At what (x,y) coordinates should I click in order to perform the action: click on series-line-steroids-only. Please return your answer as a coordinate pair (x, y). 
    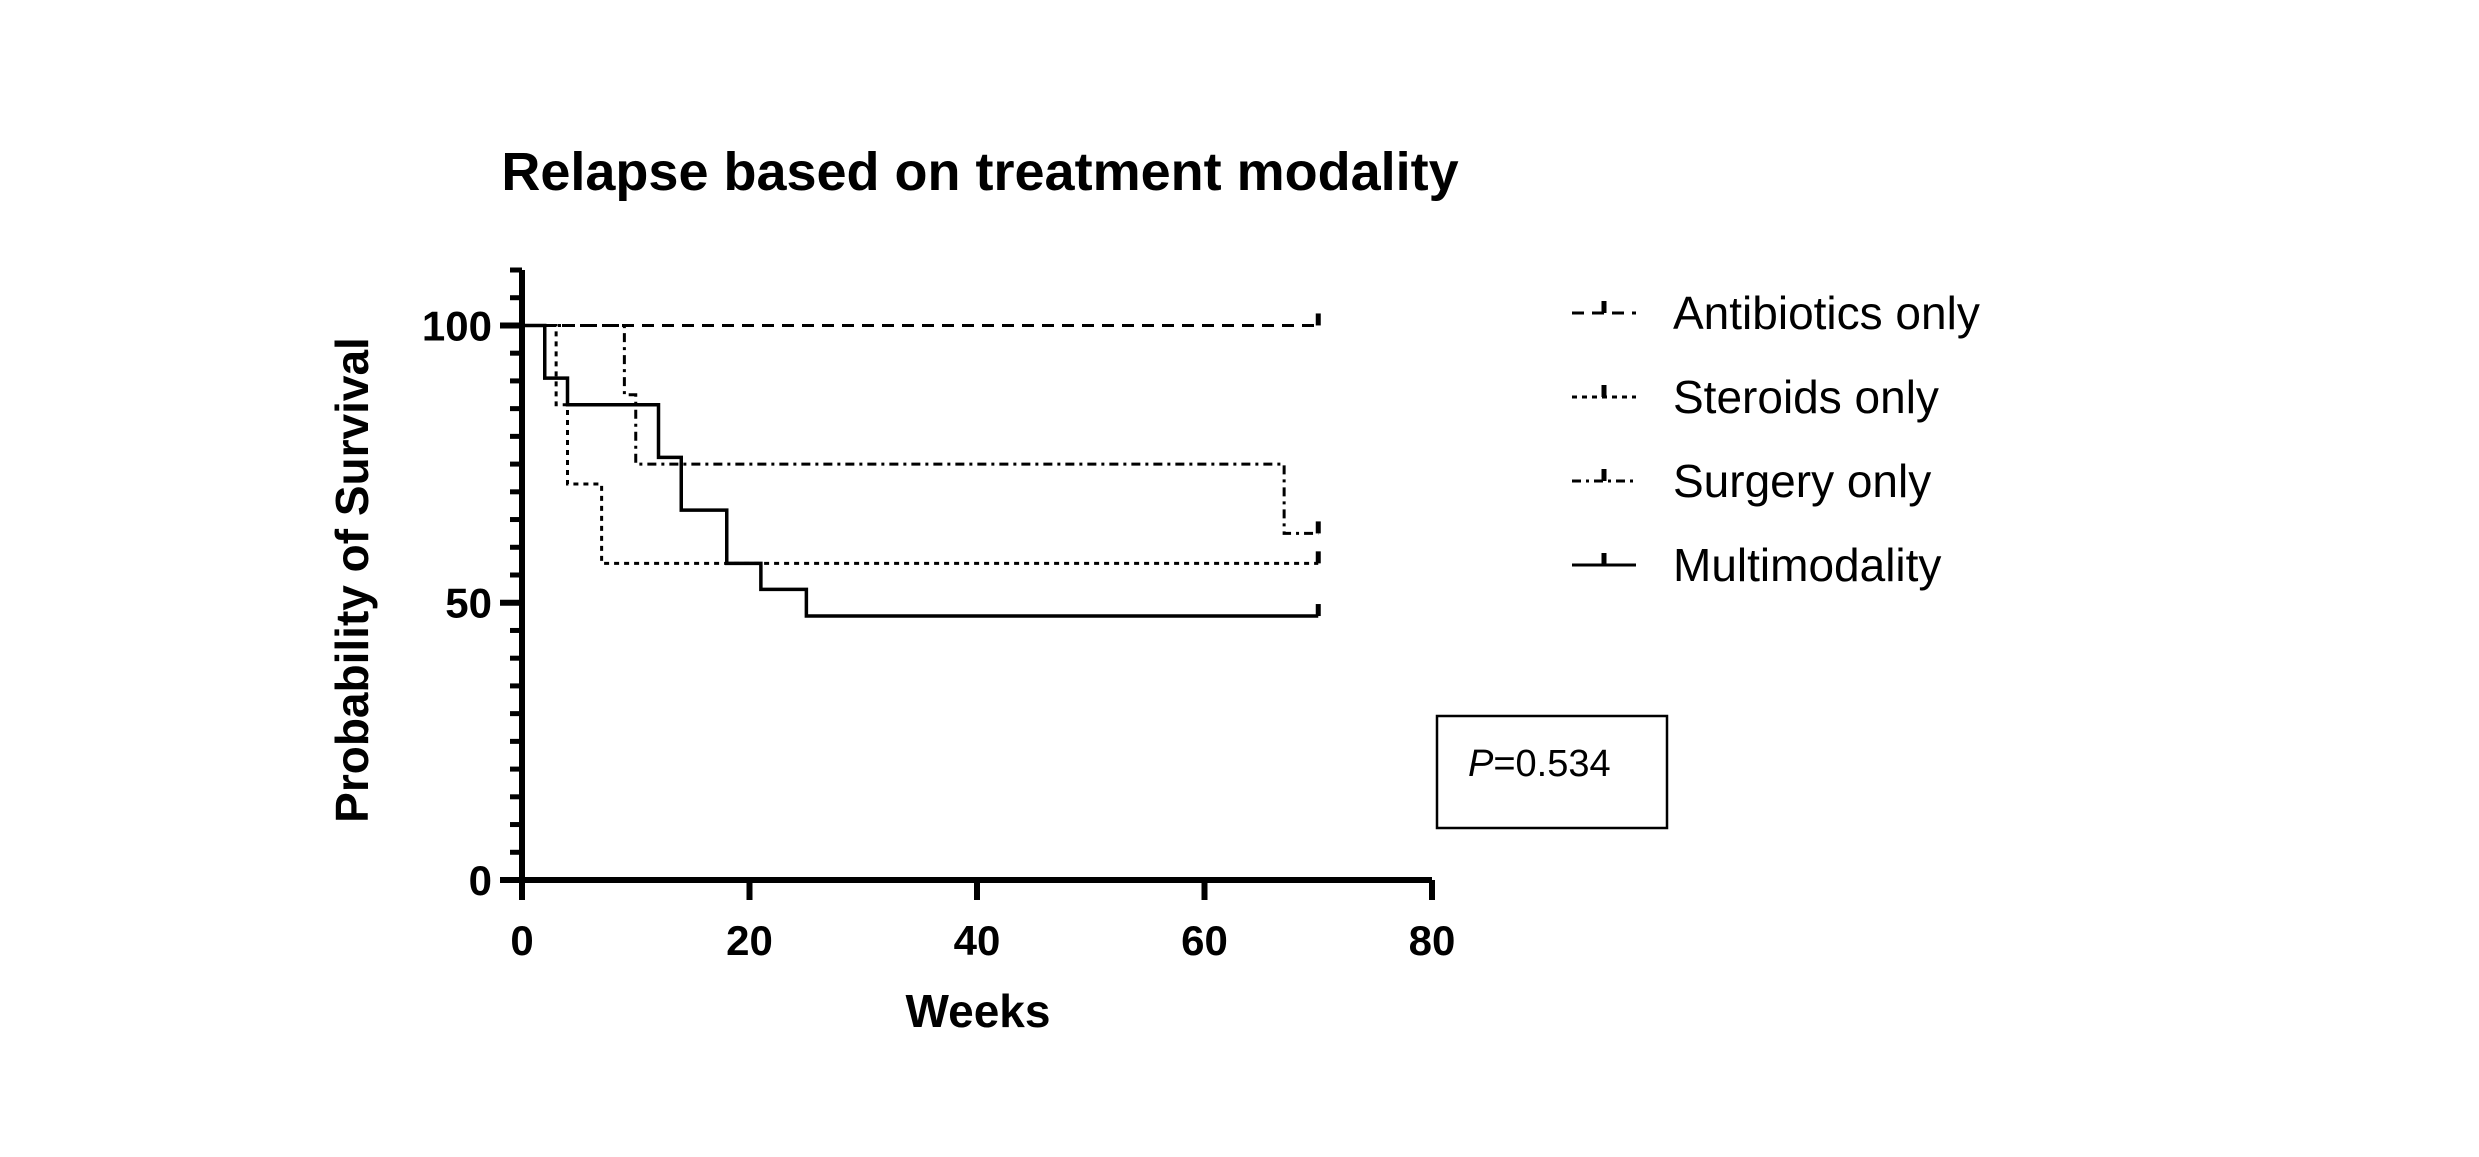
    Looking at the image, I should click on (920, 444).